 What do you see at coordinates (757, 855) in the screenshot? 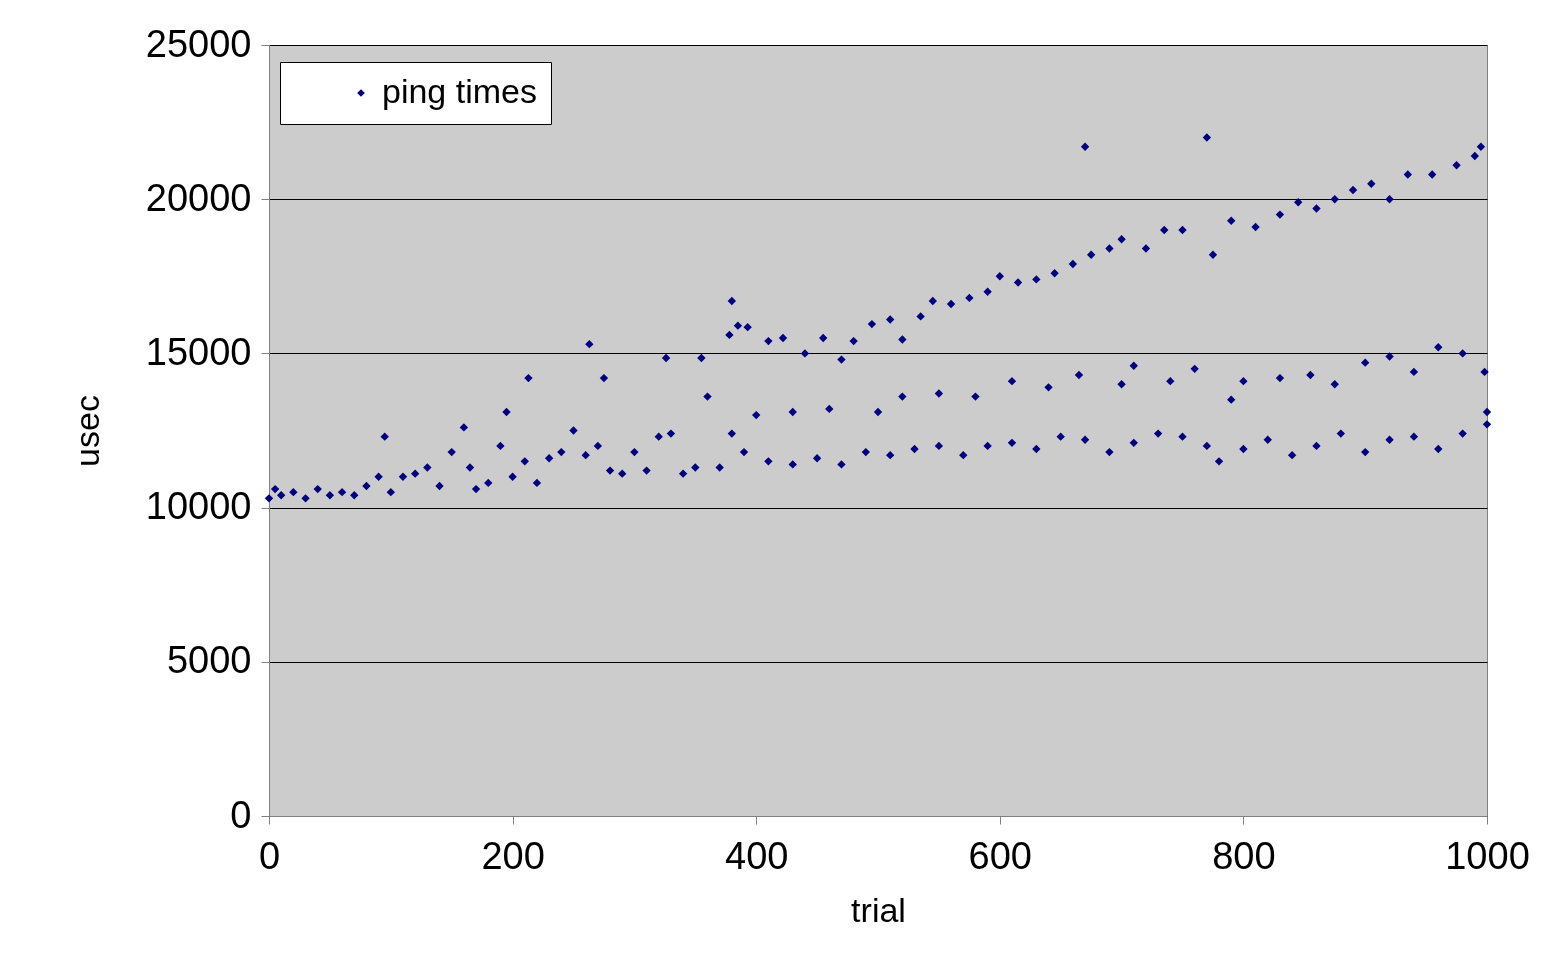
I see `x-tick-label: 400` at bounding box center [757, 855].